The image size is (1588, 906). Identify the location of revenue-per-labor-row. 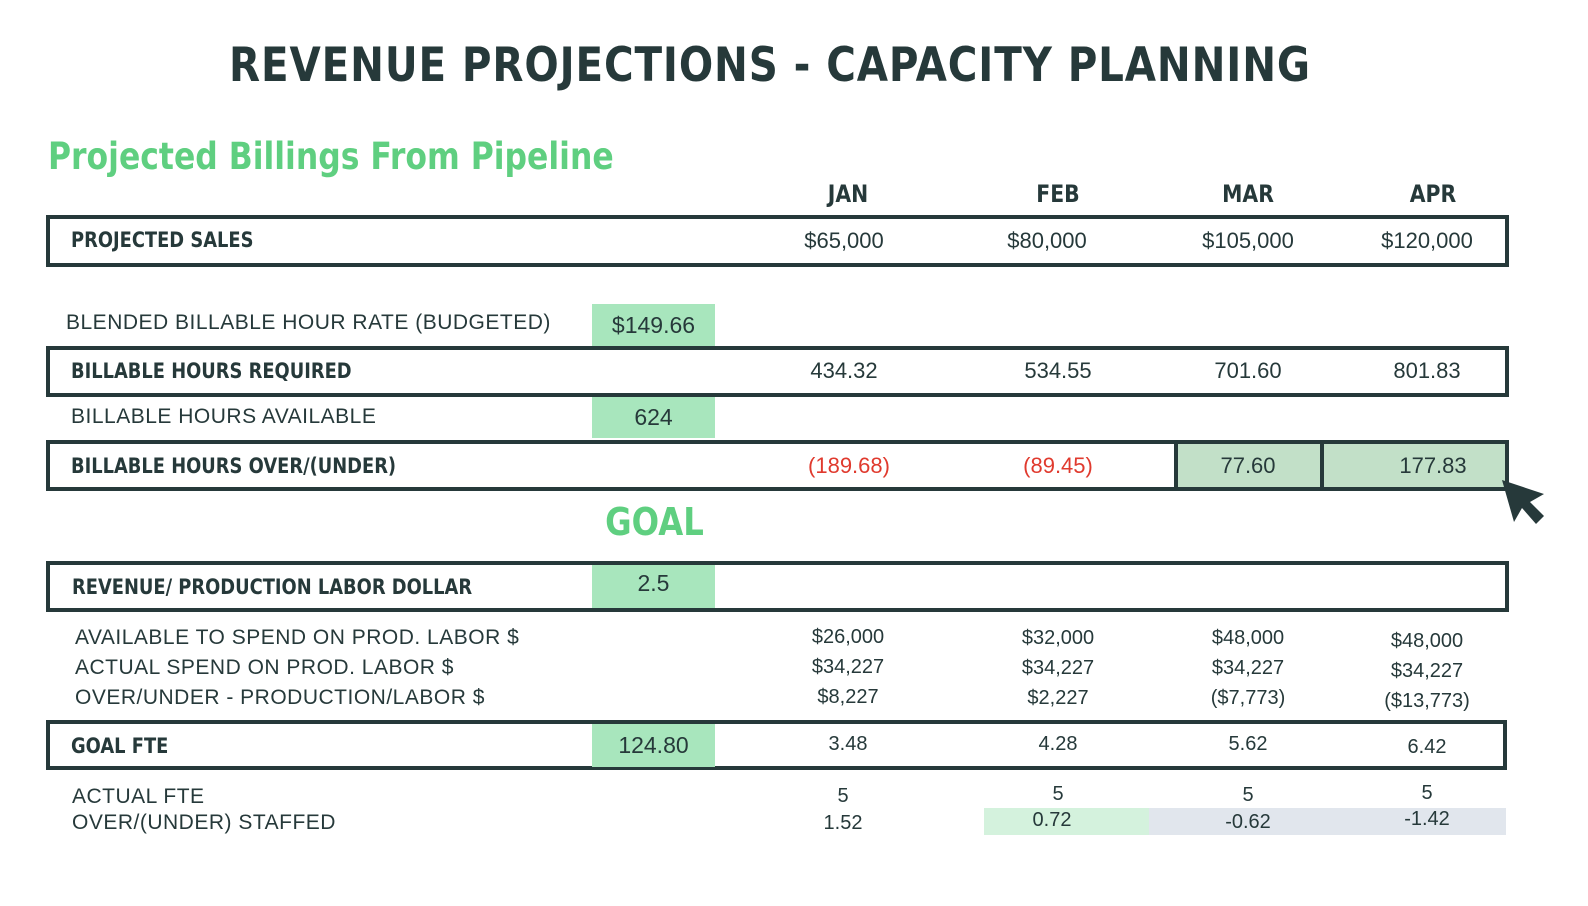
(777, 586).